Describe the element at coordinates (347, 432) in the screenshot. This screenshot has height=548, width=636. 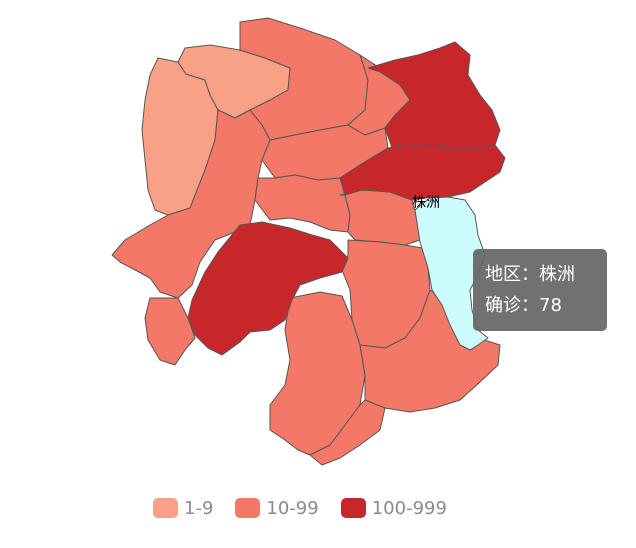
I see `region-south-tail` at that location.